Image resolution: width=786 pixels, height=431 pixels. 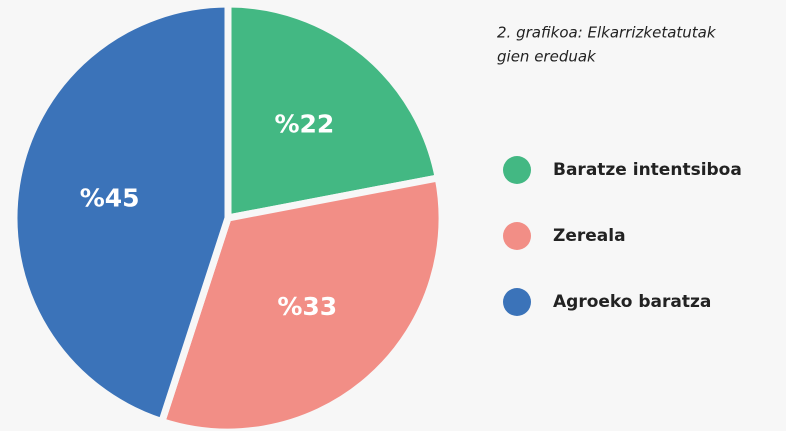 What do you see at coordinates (632, 302) in the screenshot?
I see `legend-label: Agroeko baratza` at bounding box center [632, 302].